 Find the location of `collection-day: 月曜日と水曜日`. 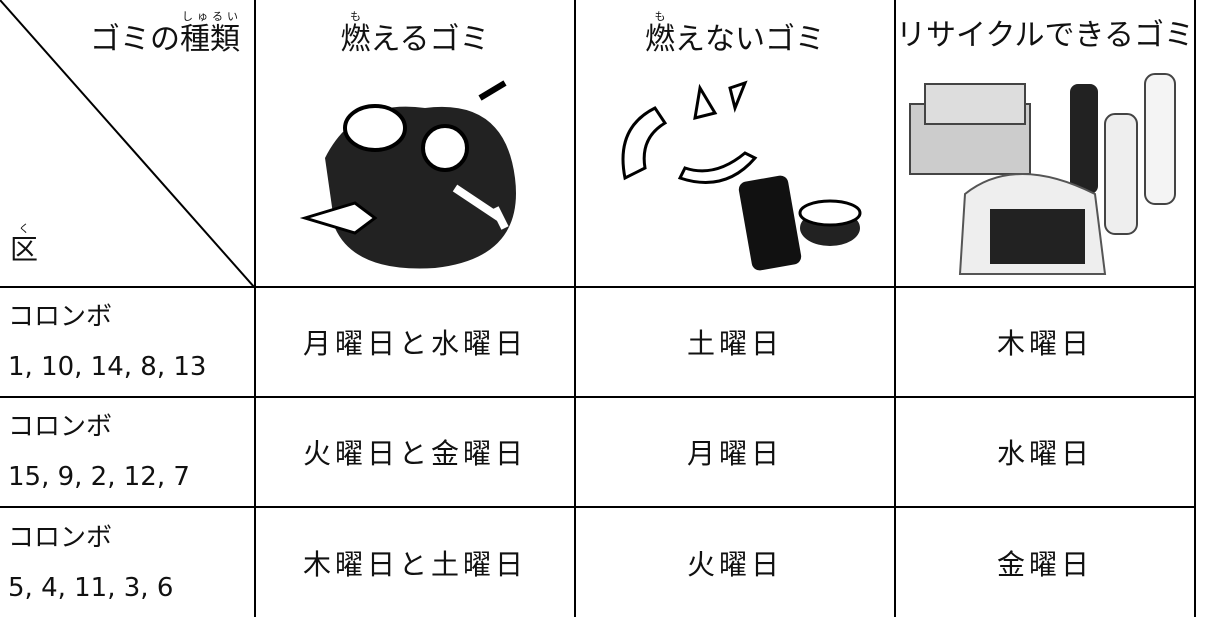

collection-day: 月曜日と水曜日 is located at coordinates (415, 342).